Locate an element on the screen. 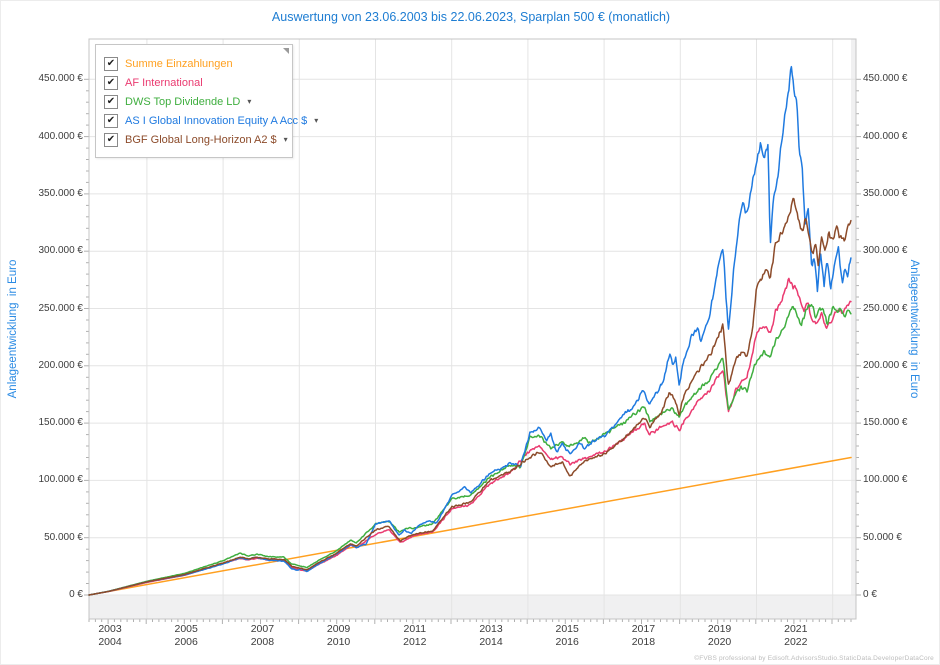  x-tick-label-pair: 2009 2010 is located at coordinates (338, 635).